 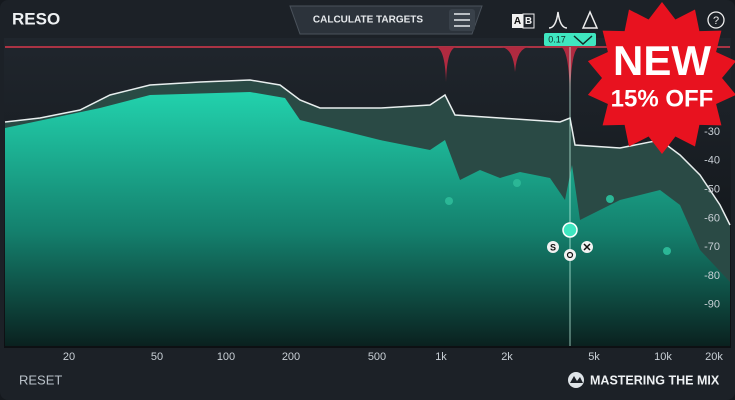 I want to click on solo-label: S, so click(x=553, y=247).